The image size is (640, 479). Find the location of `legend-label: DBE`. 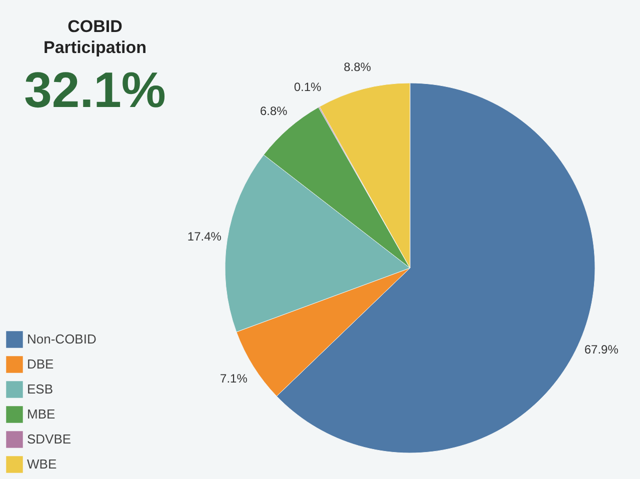

legend-label: DBE is located at coordinates (40, 364).